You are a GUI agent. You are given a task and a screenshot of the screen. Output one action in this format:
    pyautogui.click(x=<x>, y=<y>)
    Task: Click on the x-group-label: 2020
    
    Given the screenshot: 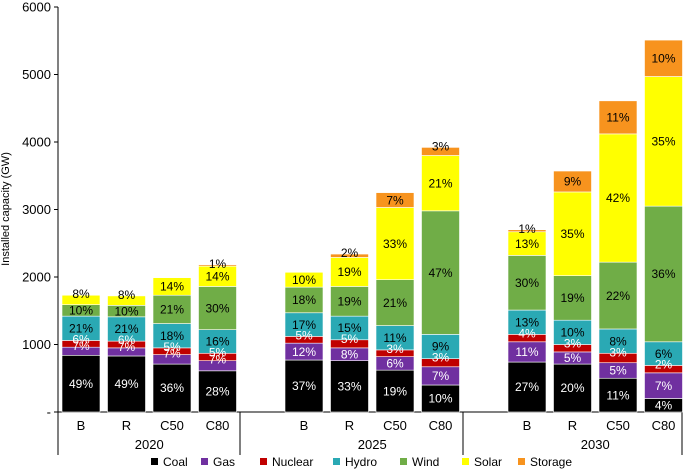 What is the action you would take?
    pyautogui.click(x=149, y=444)
    